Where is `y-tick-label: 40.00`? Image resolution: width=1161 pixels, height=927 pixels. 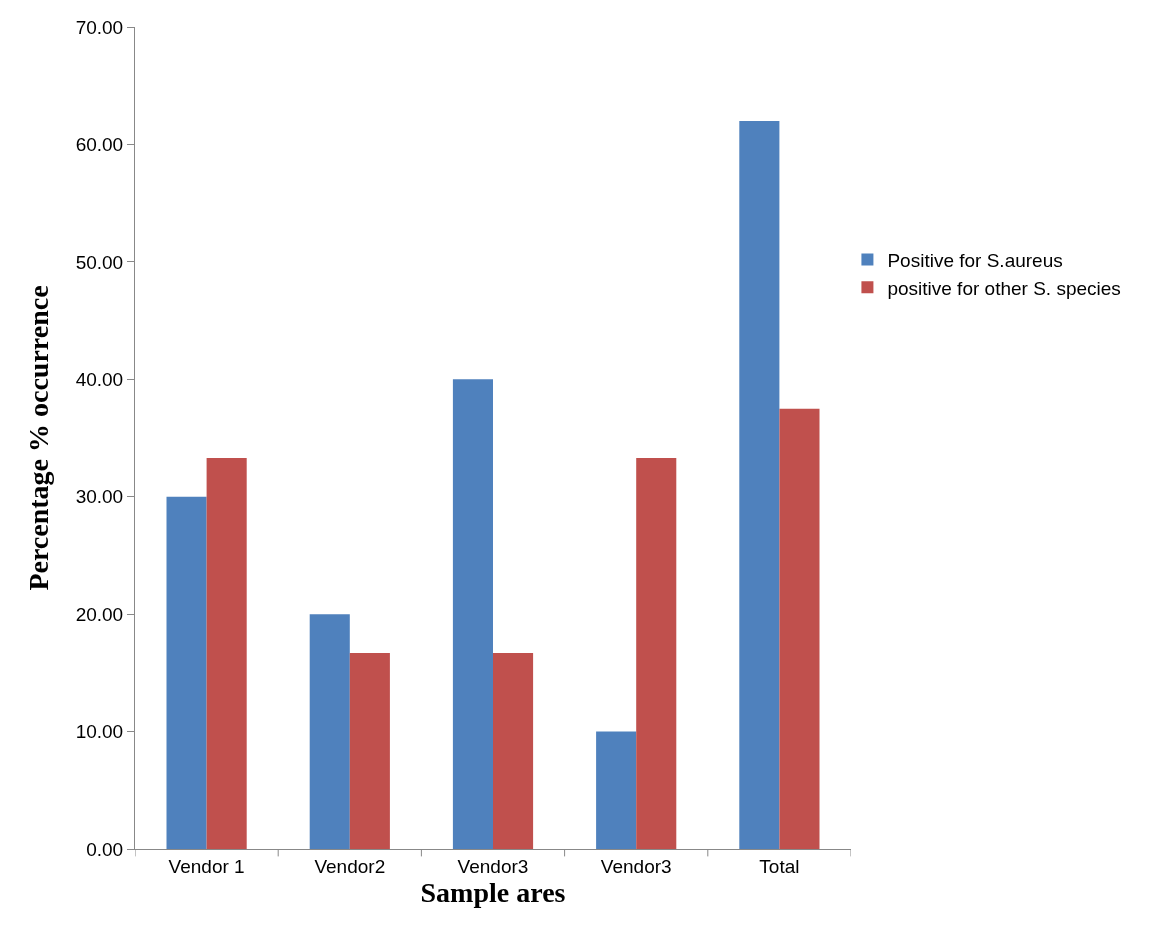 y-tick-label: 40.00 is located at coordinates (99, 379).